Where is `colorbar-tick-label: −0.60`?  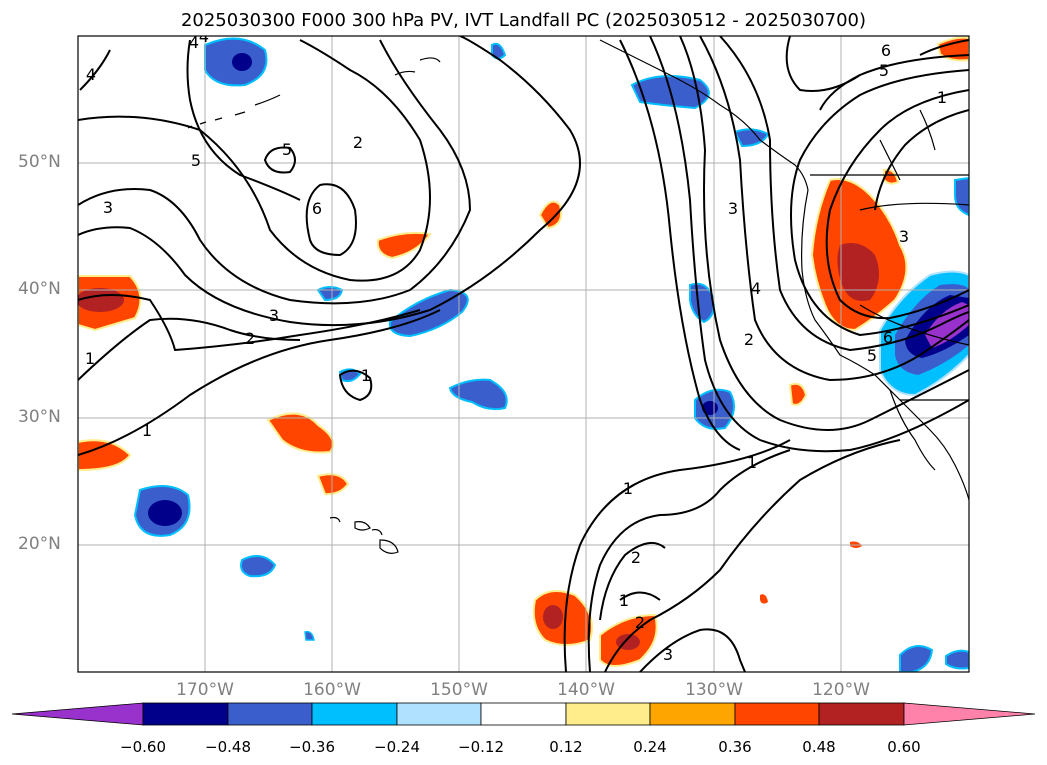
colorbar-tick-label: −0.60 is located at coordinates (143, 747).